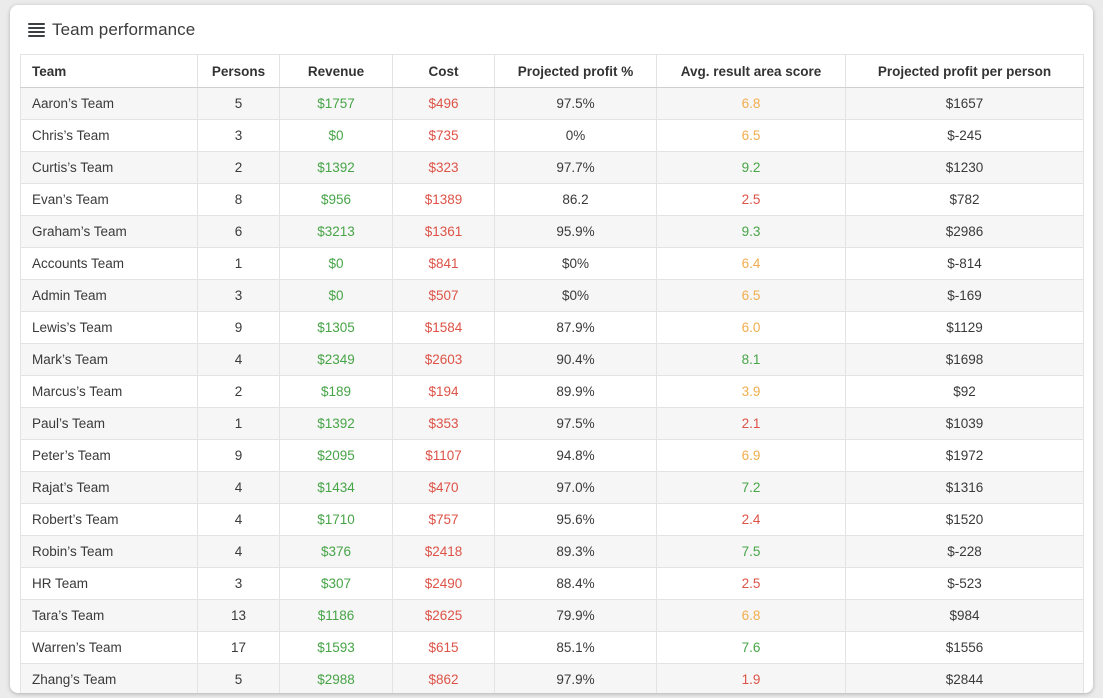  Describe the element at coordinates (964, 519) in the screenshot. I see `cell-profit_per_person: $1520` at that location.